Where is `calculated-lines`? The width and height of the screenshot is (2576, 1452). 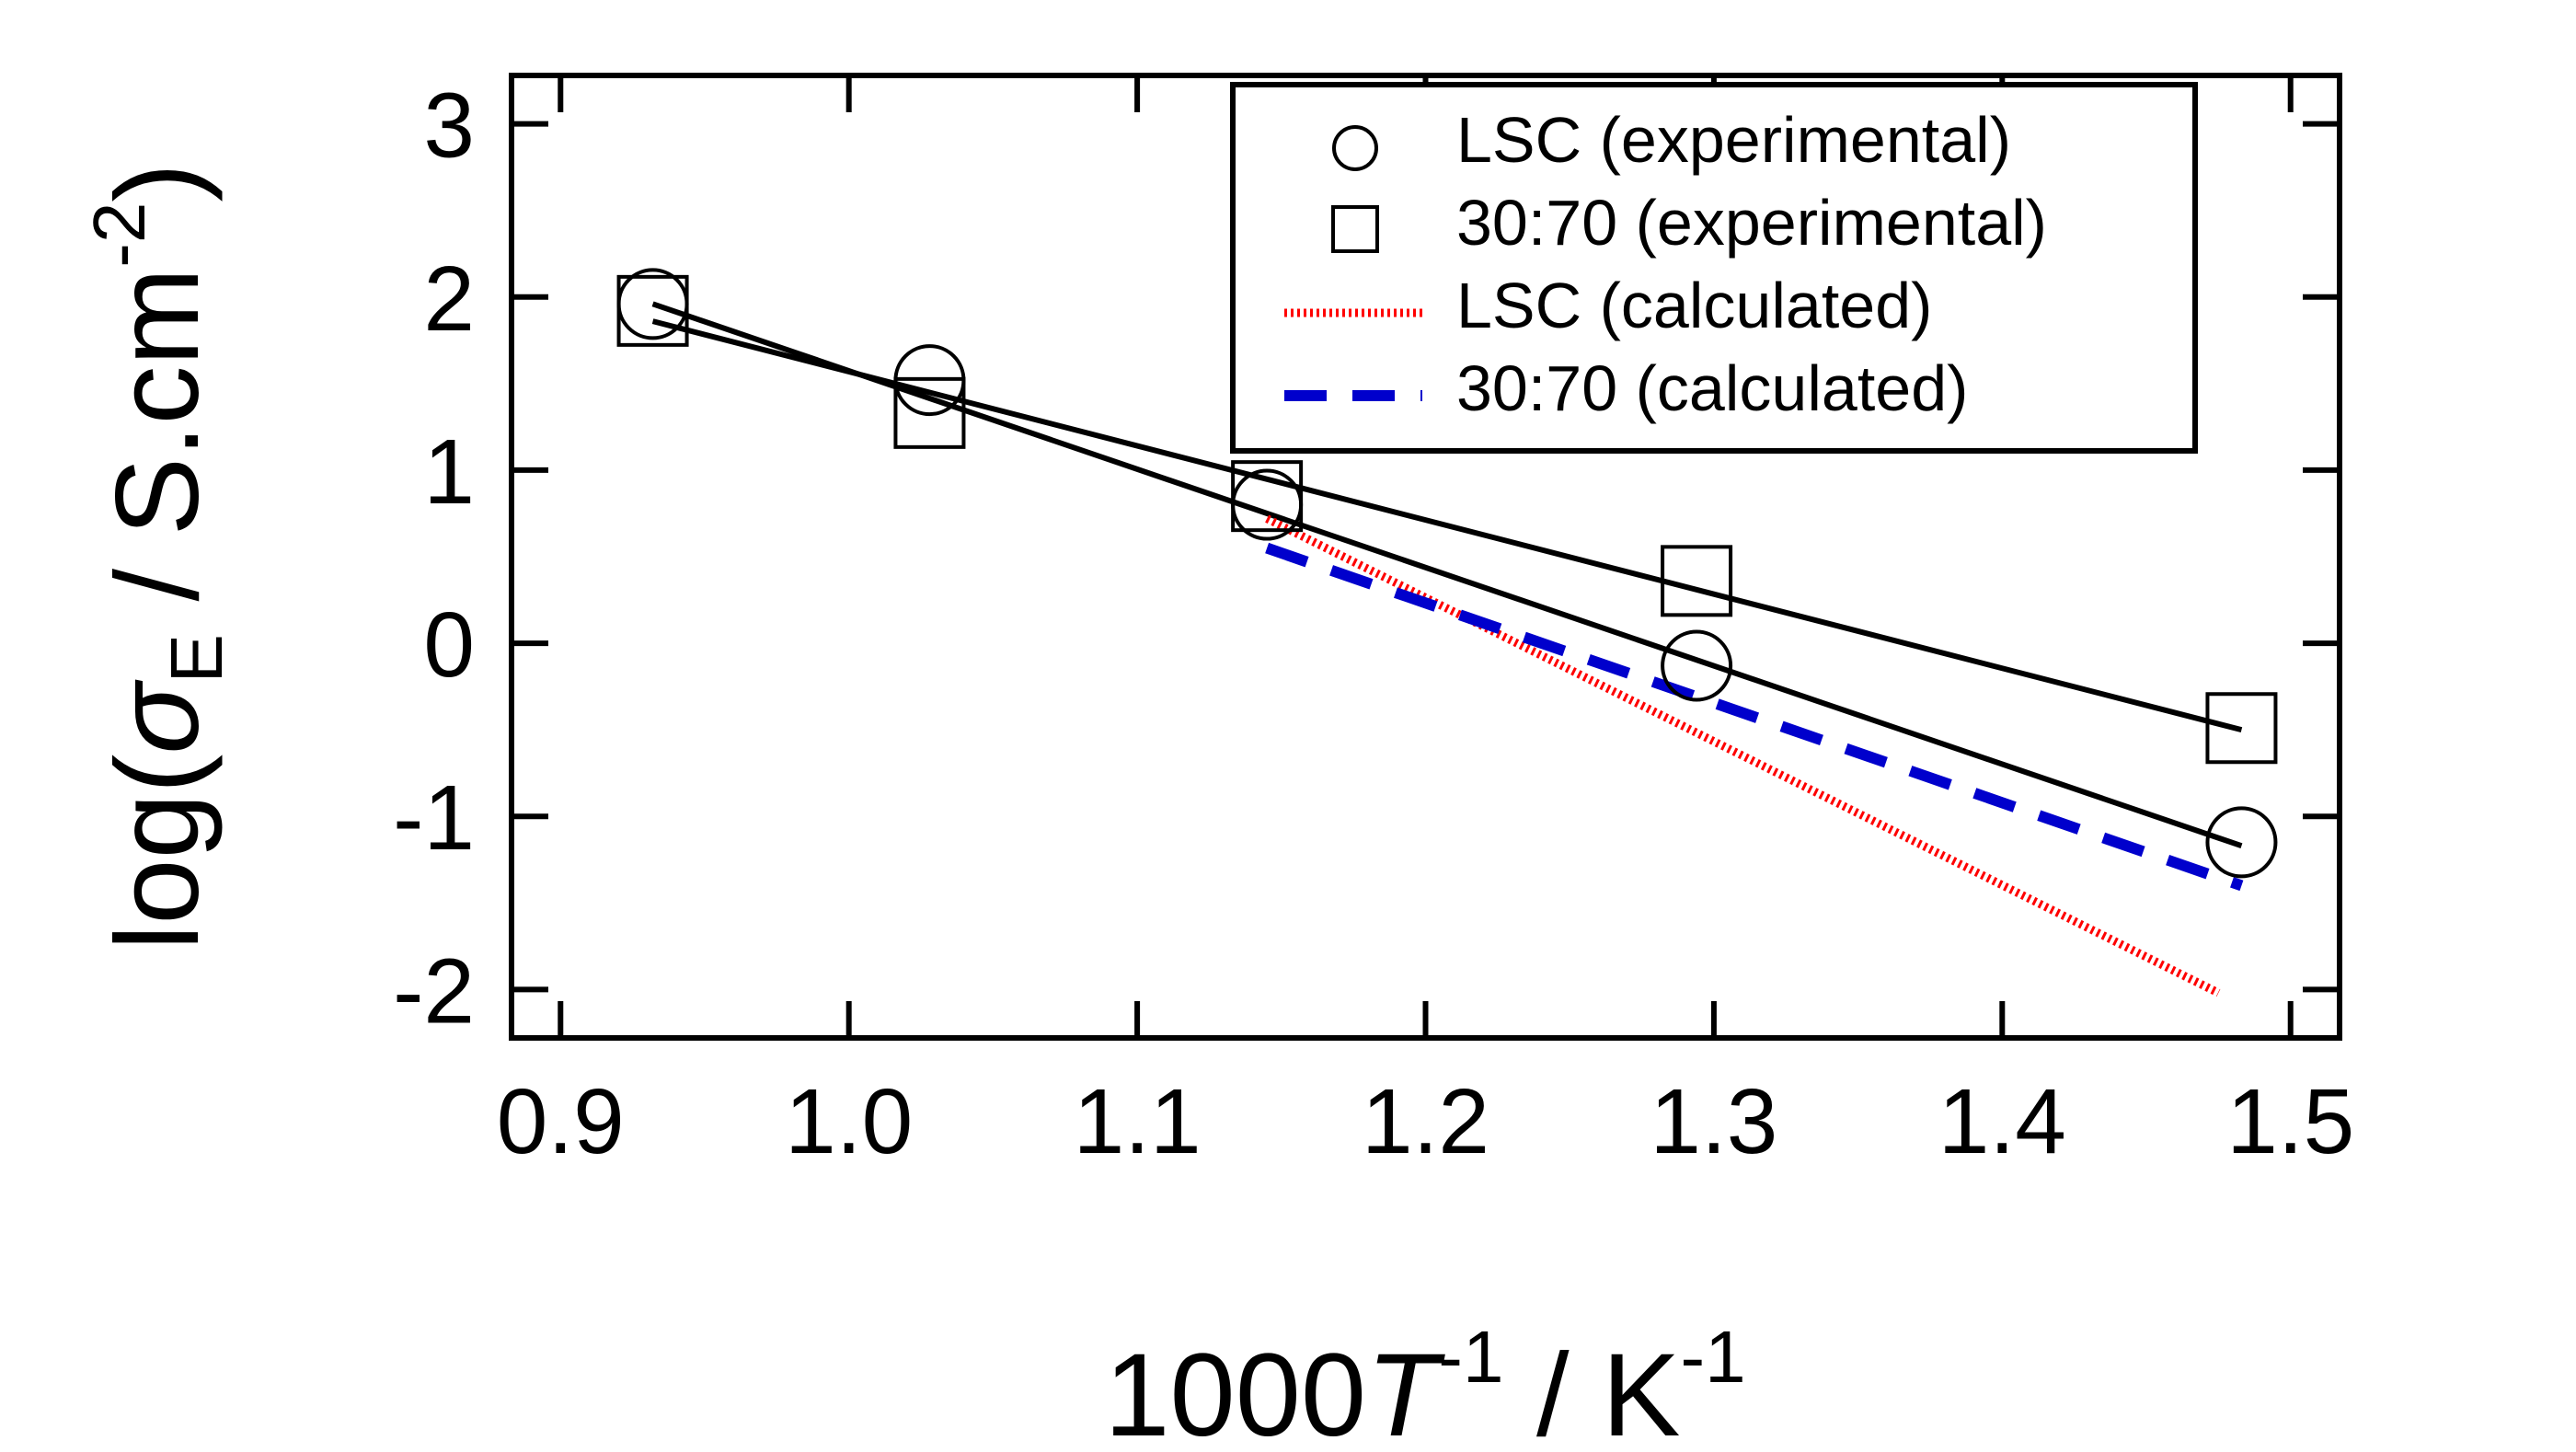 calculated-lines is located at coordinates (1754, 755).